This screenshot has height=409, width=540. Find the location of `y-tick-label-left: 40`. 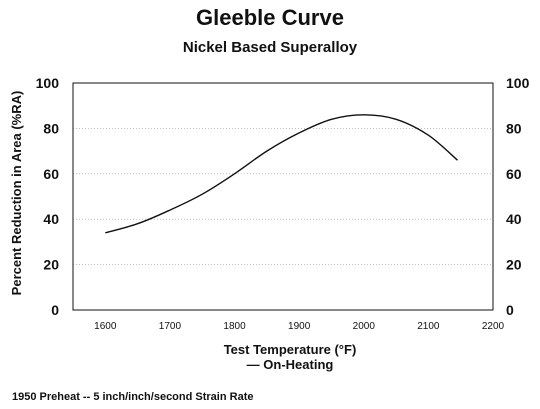

y-tick-label-left: 40 is located at coordinates (51, 219).